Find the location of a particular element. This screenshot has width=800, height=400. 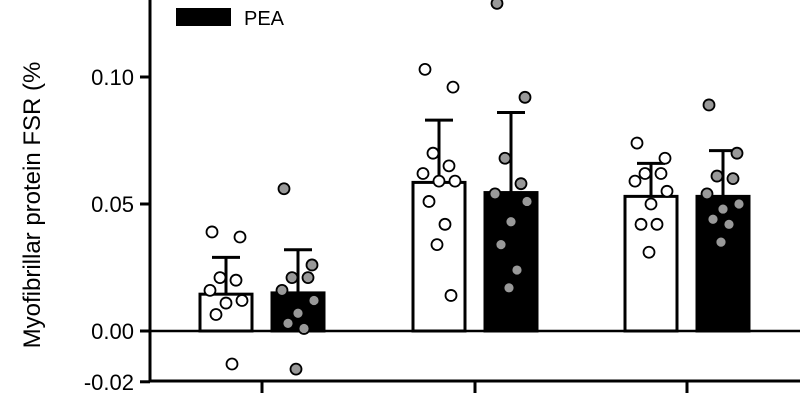

legend-label-pea: PEA is located at coordinates (264, 19).